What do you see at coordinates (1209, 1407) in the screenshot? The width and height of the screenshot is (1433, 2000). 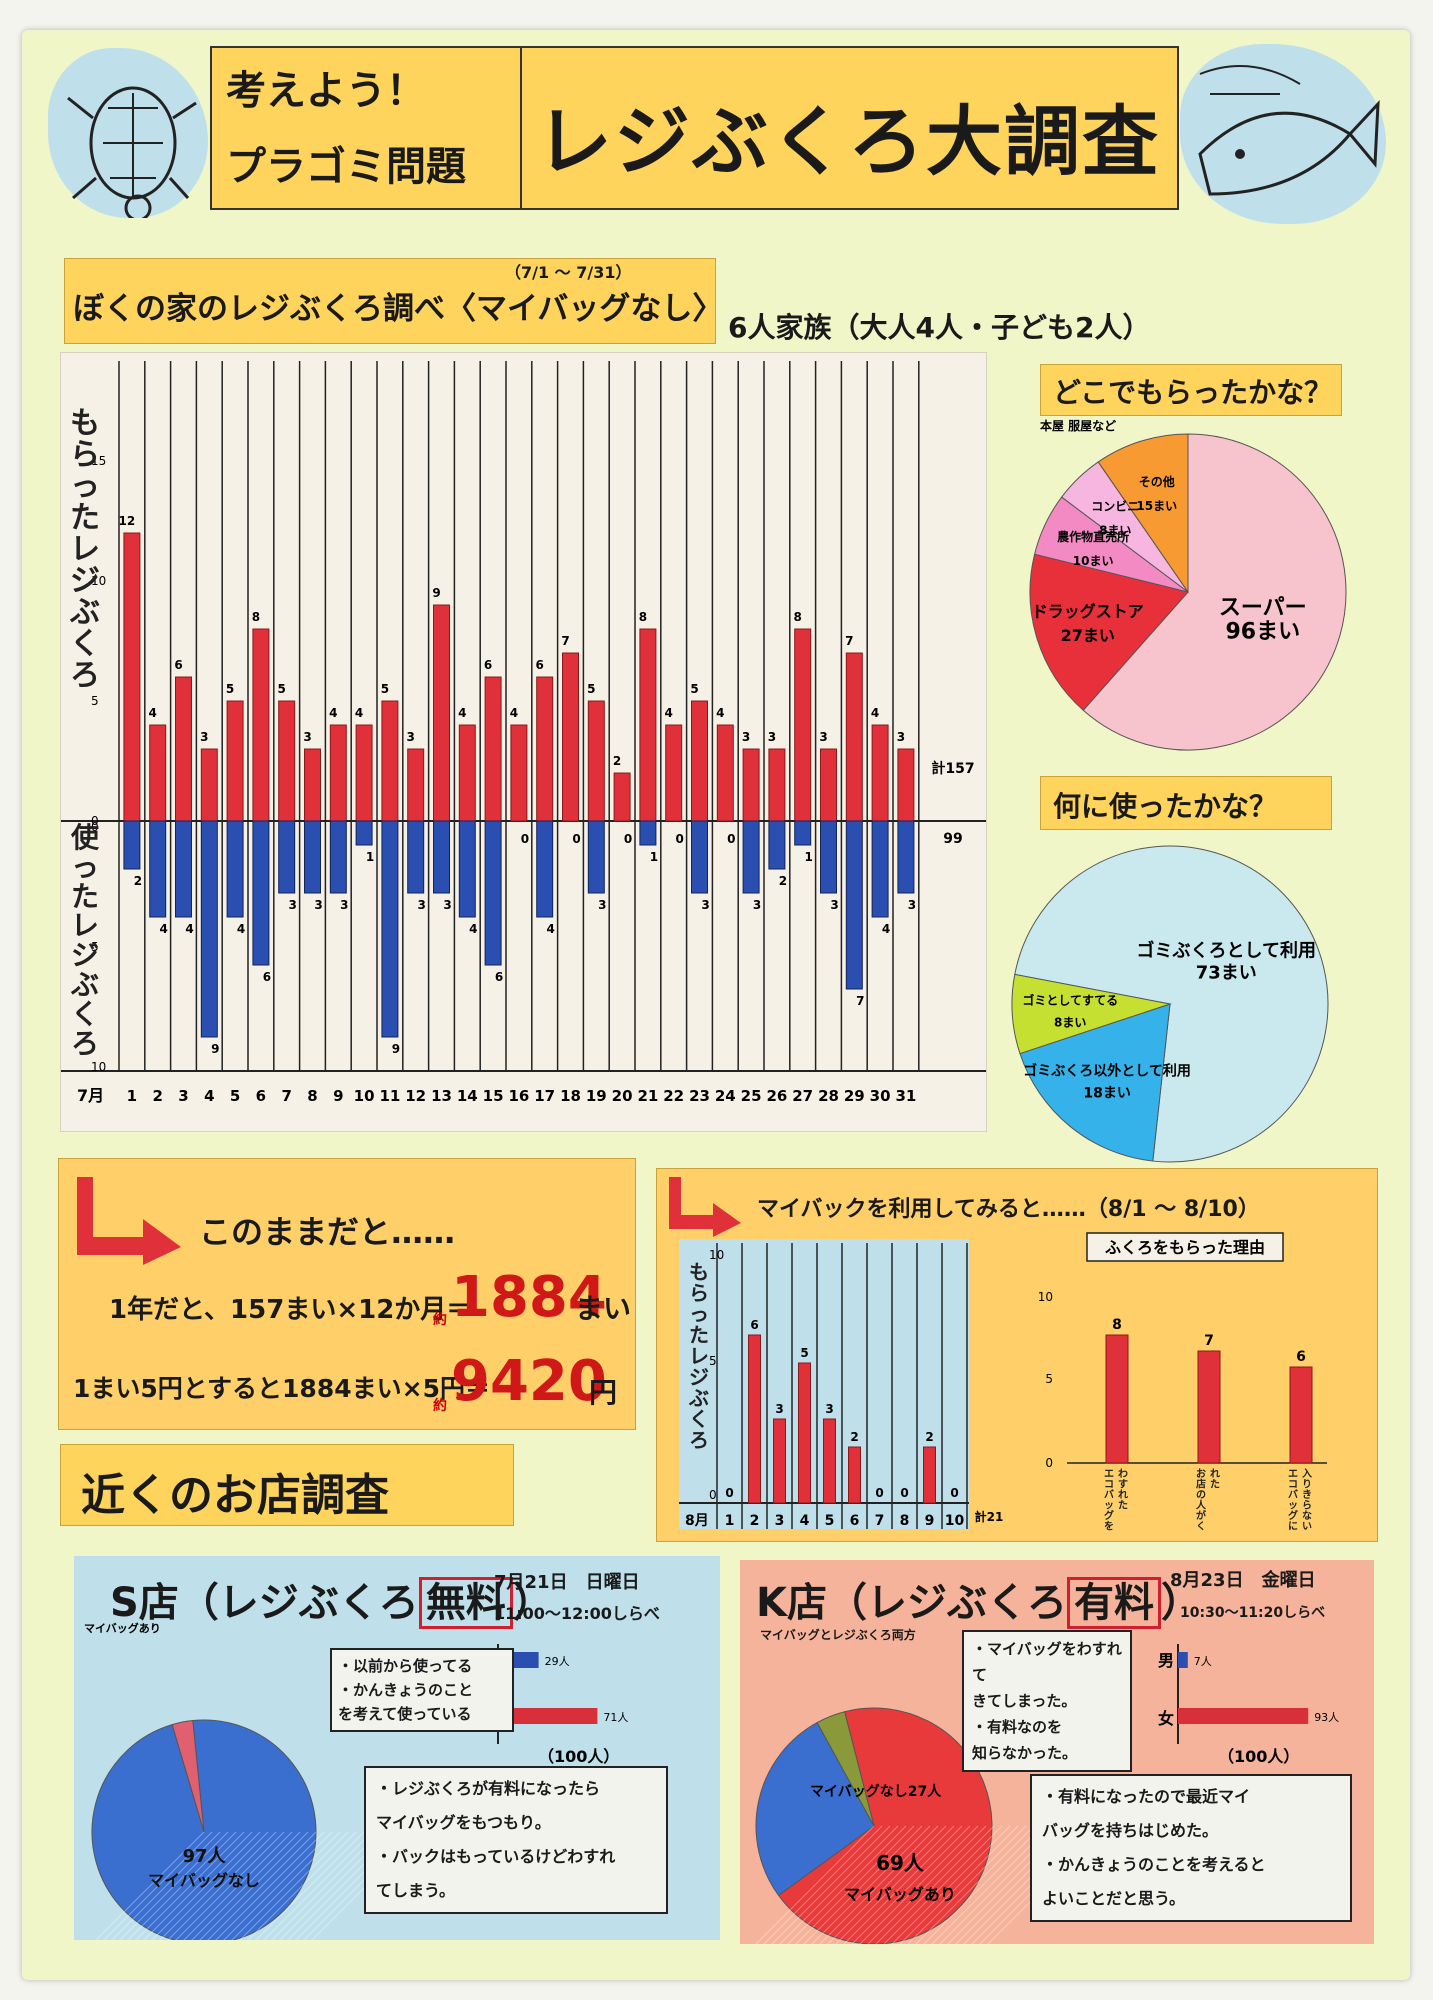 I see `reason-bar` at bounding box center [1209, 1407].